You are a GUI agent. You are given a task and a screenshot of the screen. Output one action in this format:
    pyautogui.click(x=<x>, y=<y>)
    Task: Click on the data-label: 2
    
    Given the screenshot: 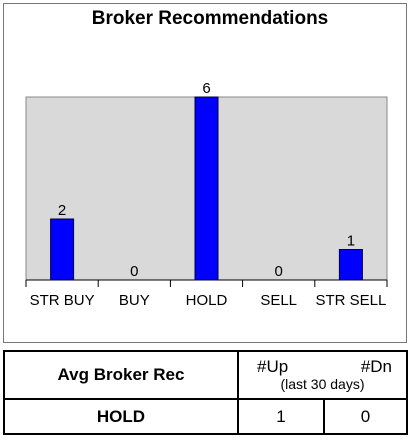 What is the action you would take?
    pyautogui.click(x=62, y=210)
    